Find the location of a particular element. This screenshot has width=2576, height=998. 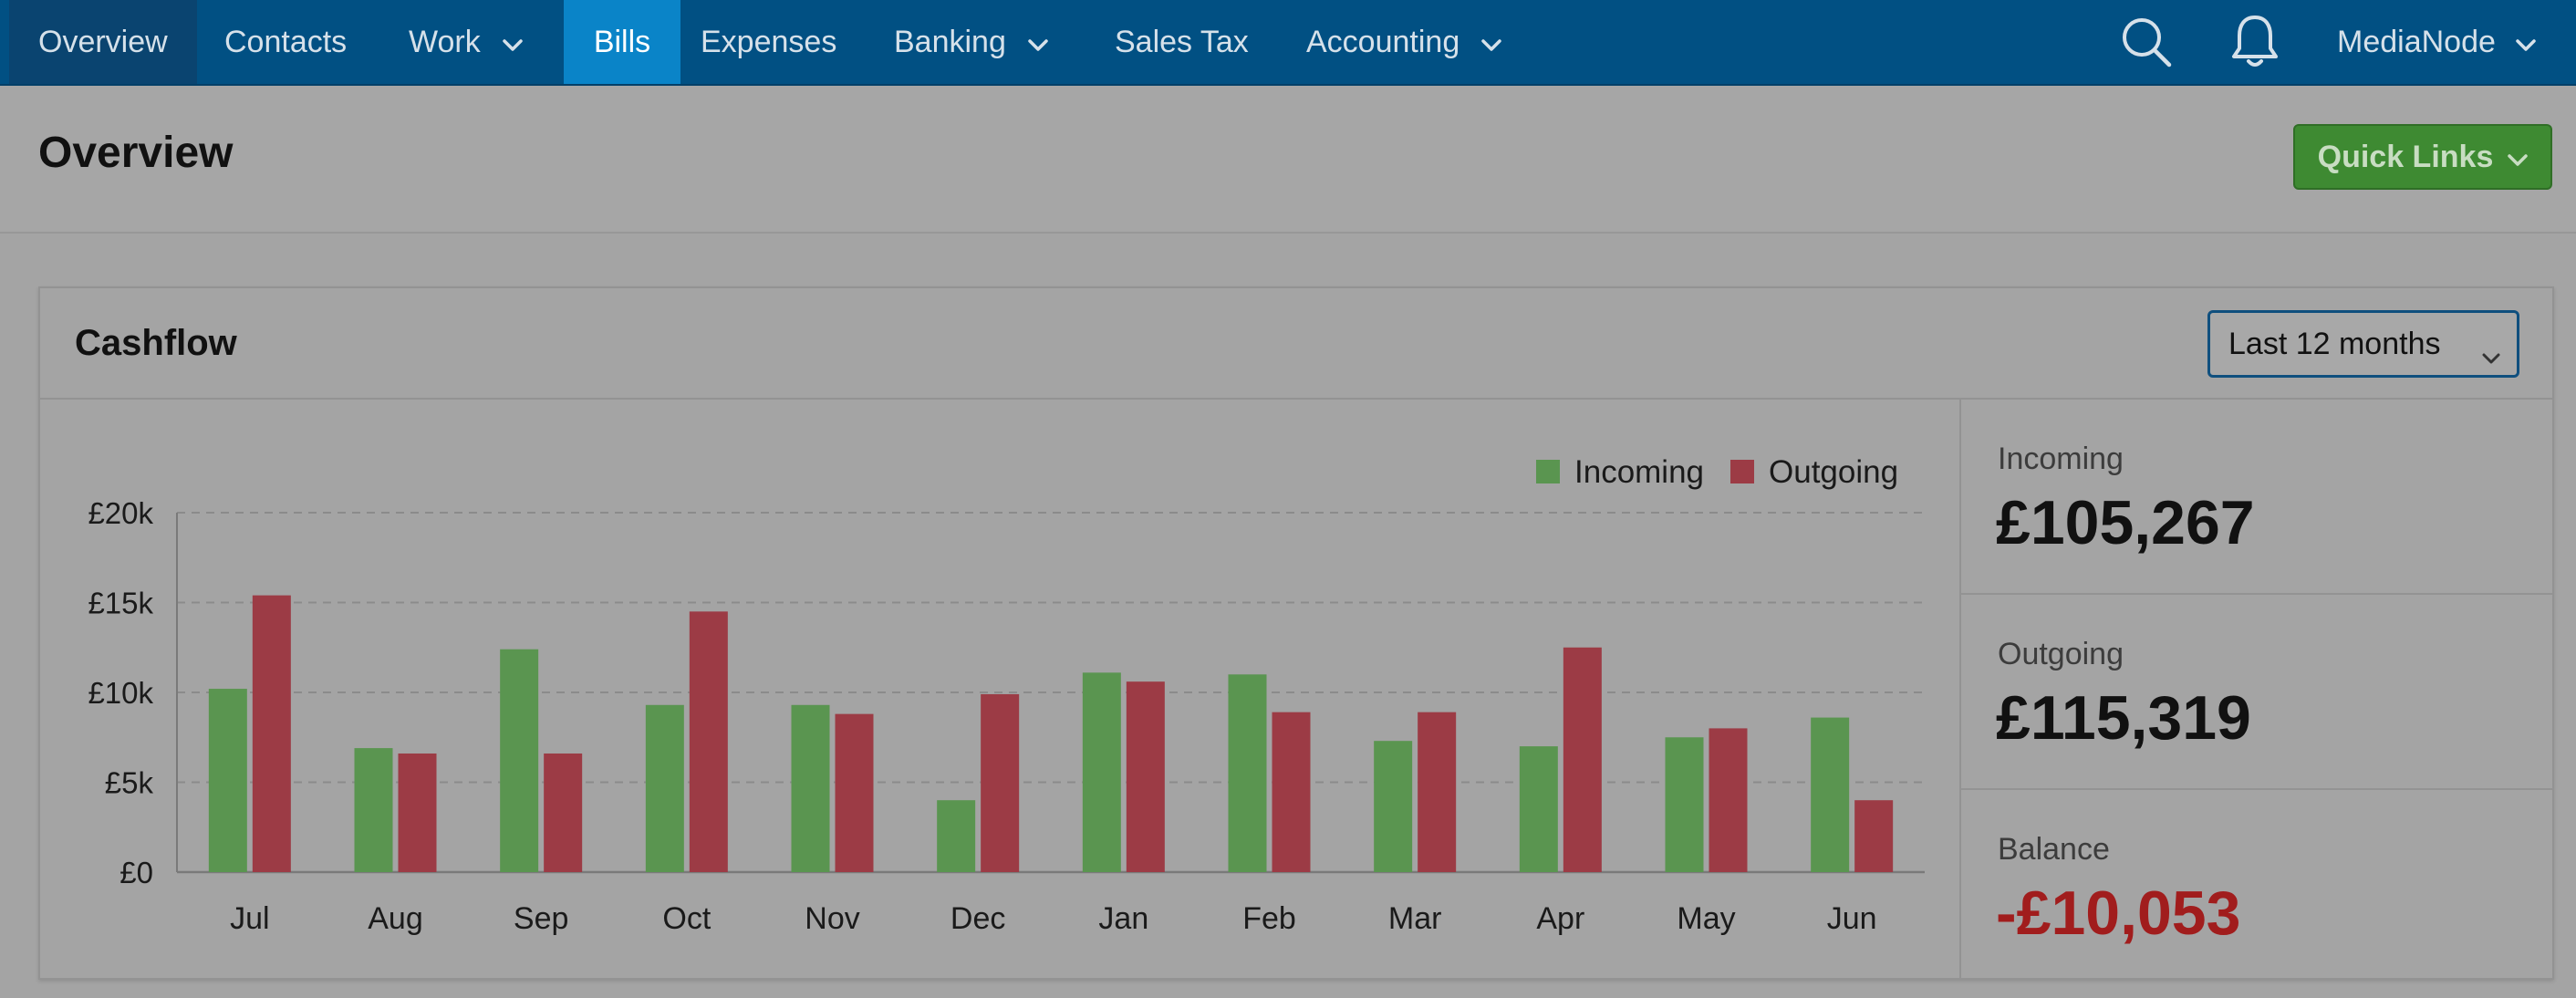

period-select-value: Last 12 months is located at coordinates (2334, 343).